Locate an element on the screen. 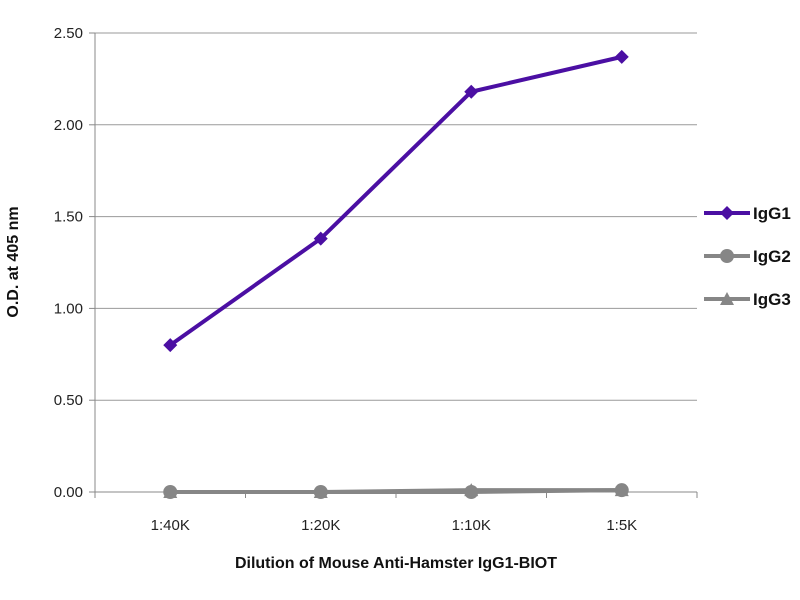  y-axis-label: O.D. at 405 nm is located at coordinates (13, 261).